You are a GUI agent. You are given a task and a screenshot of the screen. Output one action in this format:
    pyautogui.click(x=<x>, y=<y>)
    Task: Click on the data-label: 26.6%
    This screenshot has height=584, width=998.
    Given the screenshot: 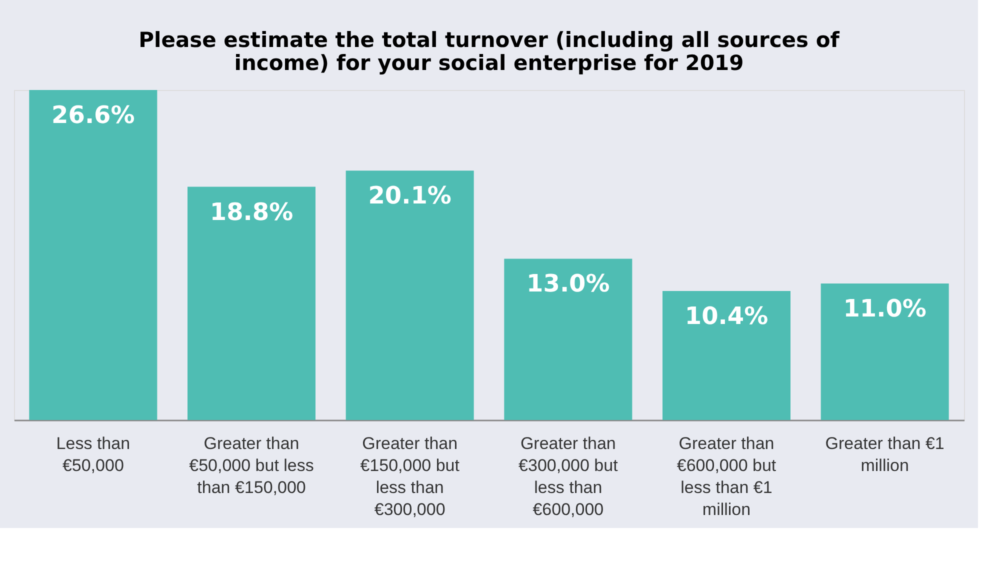 What is the action you would take?
    pyautogui.click(x=93, y=115)
    